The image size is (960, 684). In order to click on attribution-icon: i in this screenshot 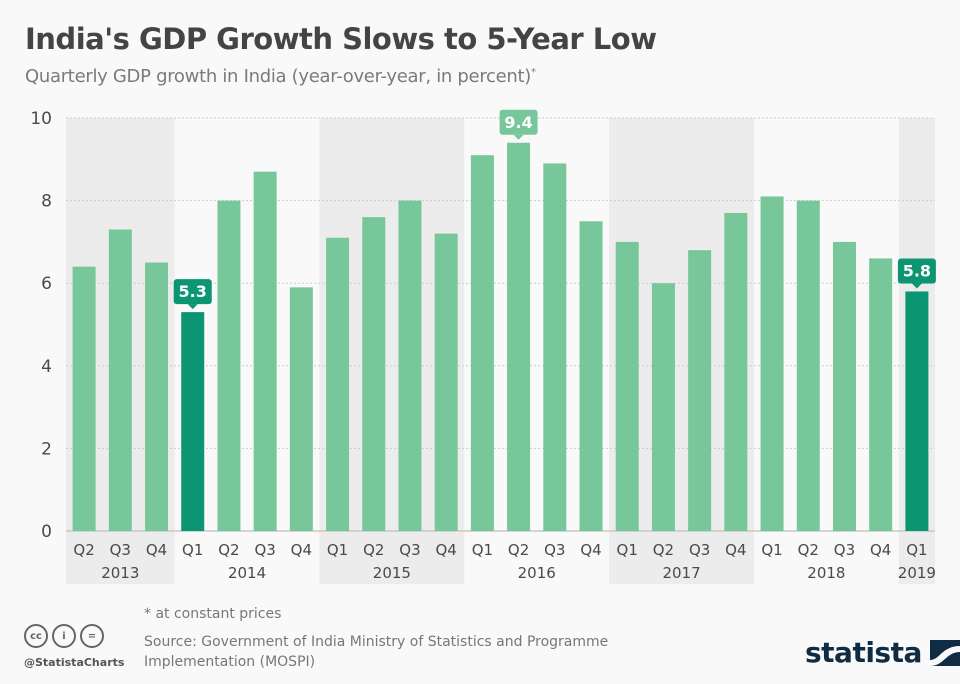, I will do `click(64, 636)`.